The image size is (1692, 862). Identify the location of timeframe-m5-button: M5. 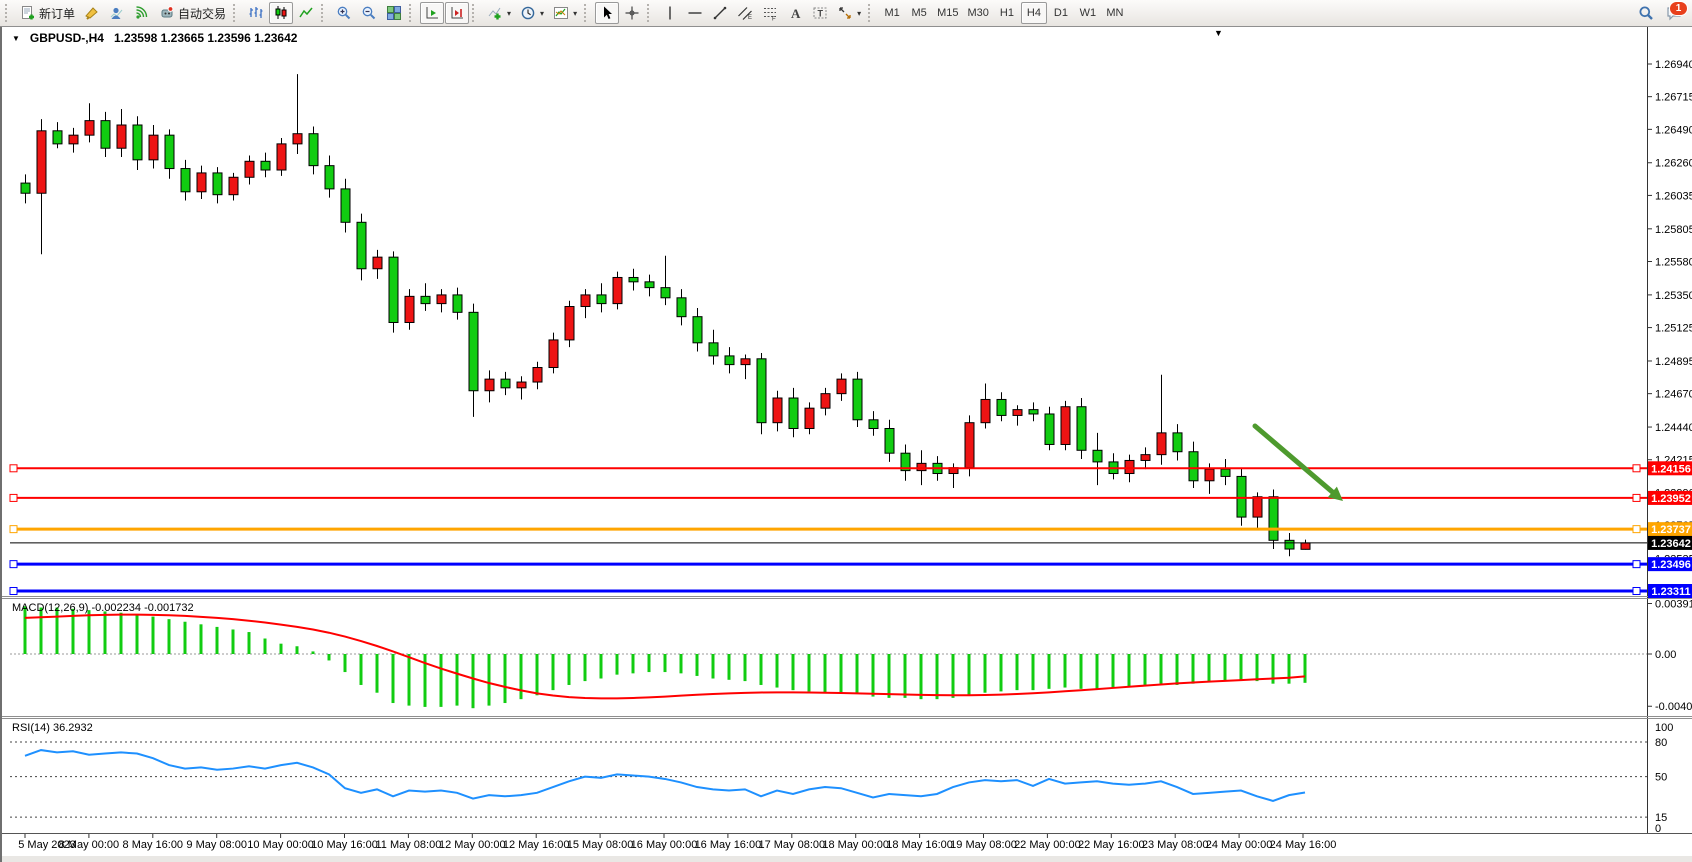
(919, 13).